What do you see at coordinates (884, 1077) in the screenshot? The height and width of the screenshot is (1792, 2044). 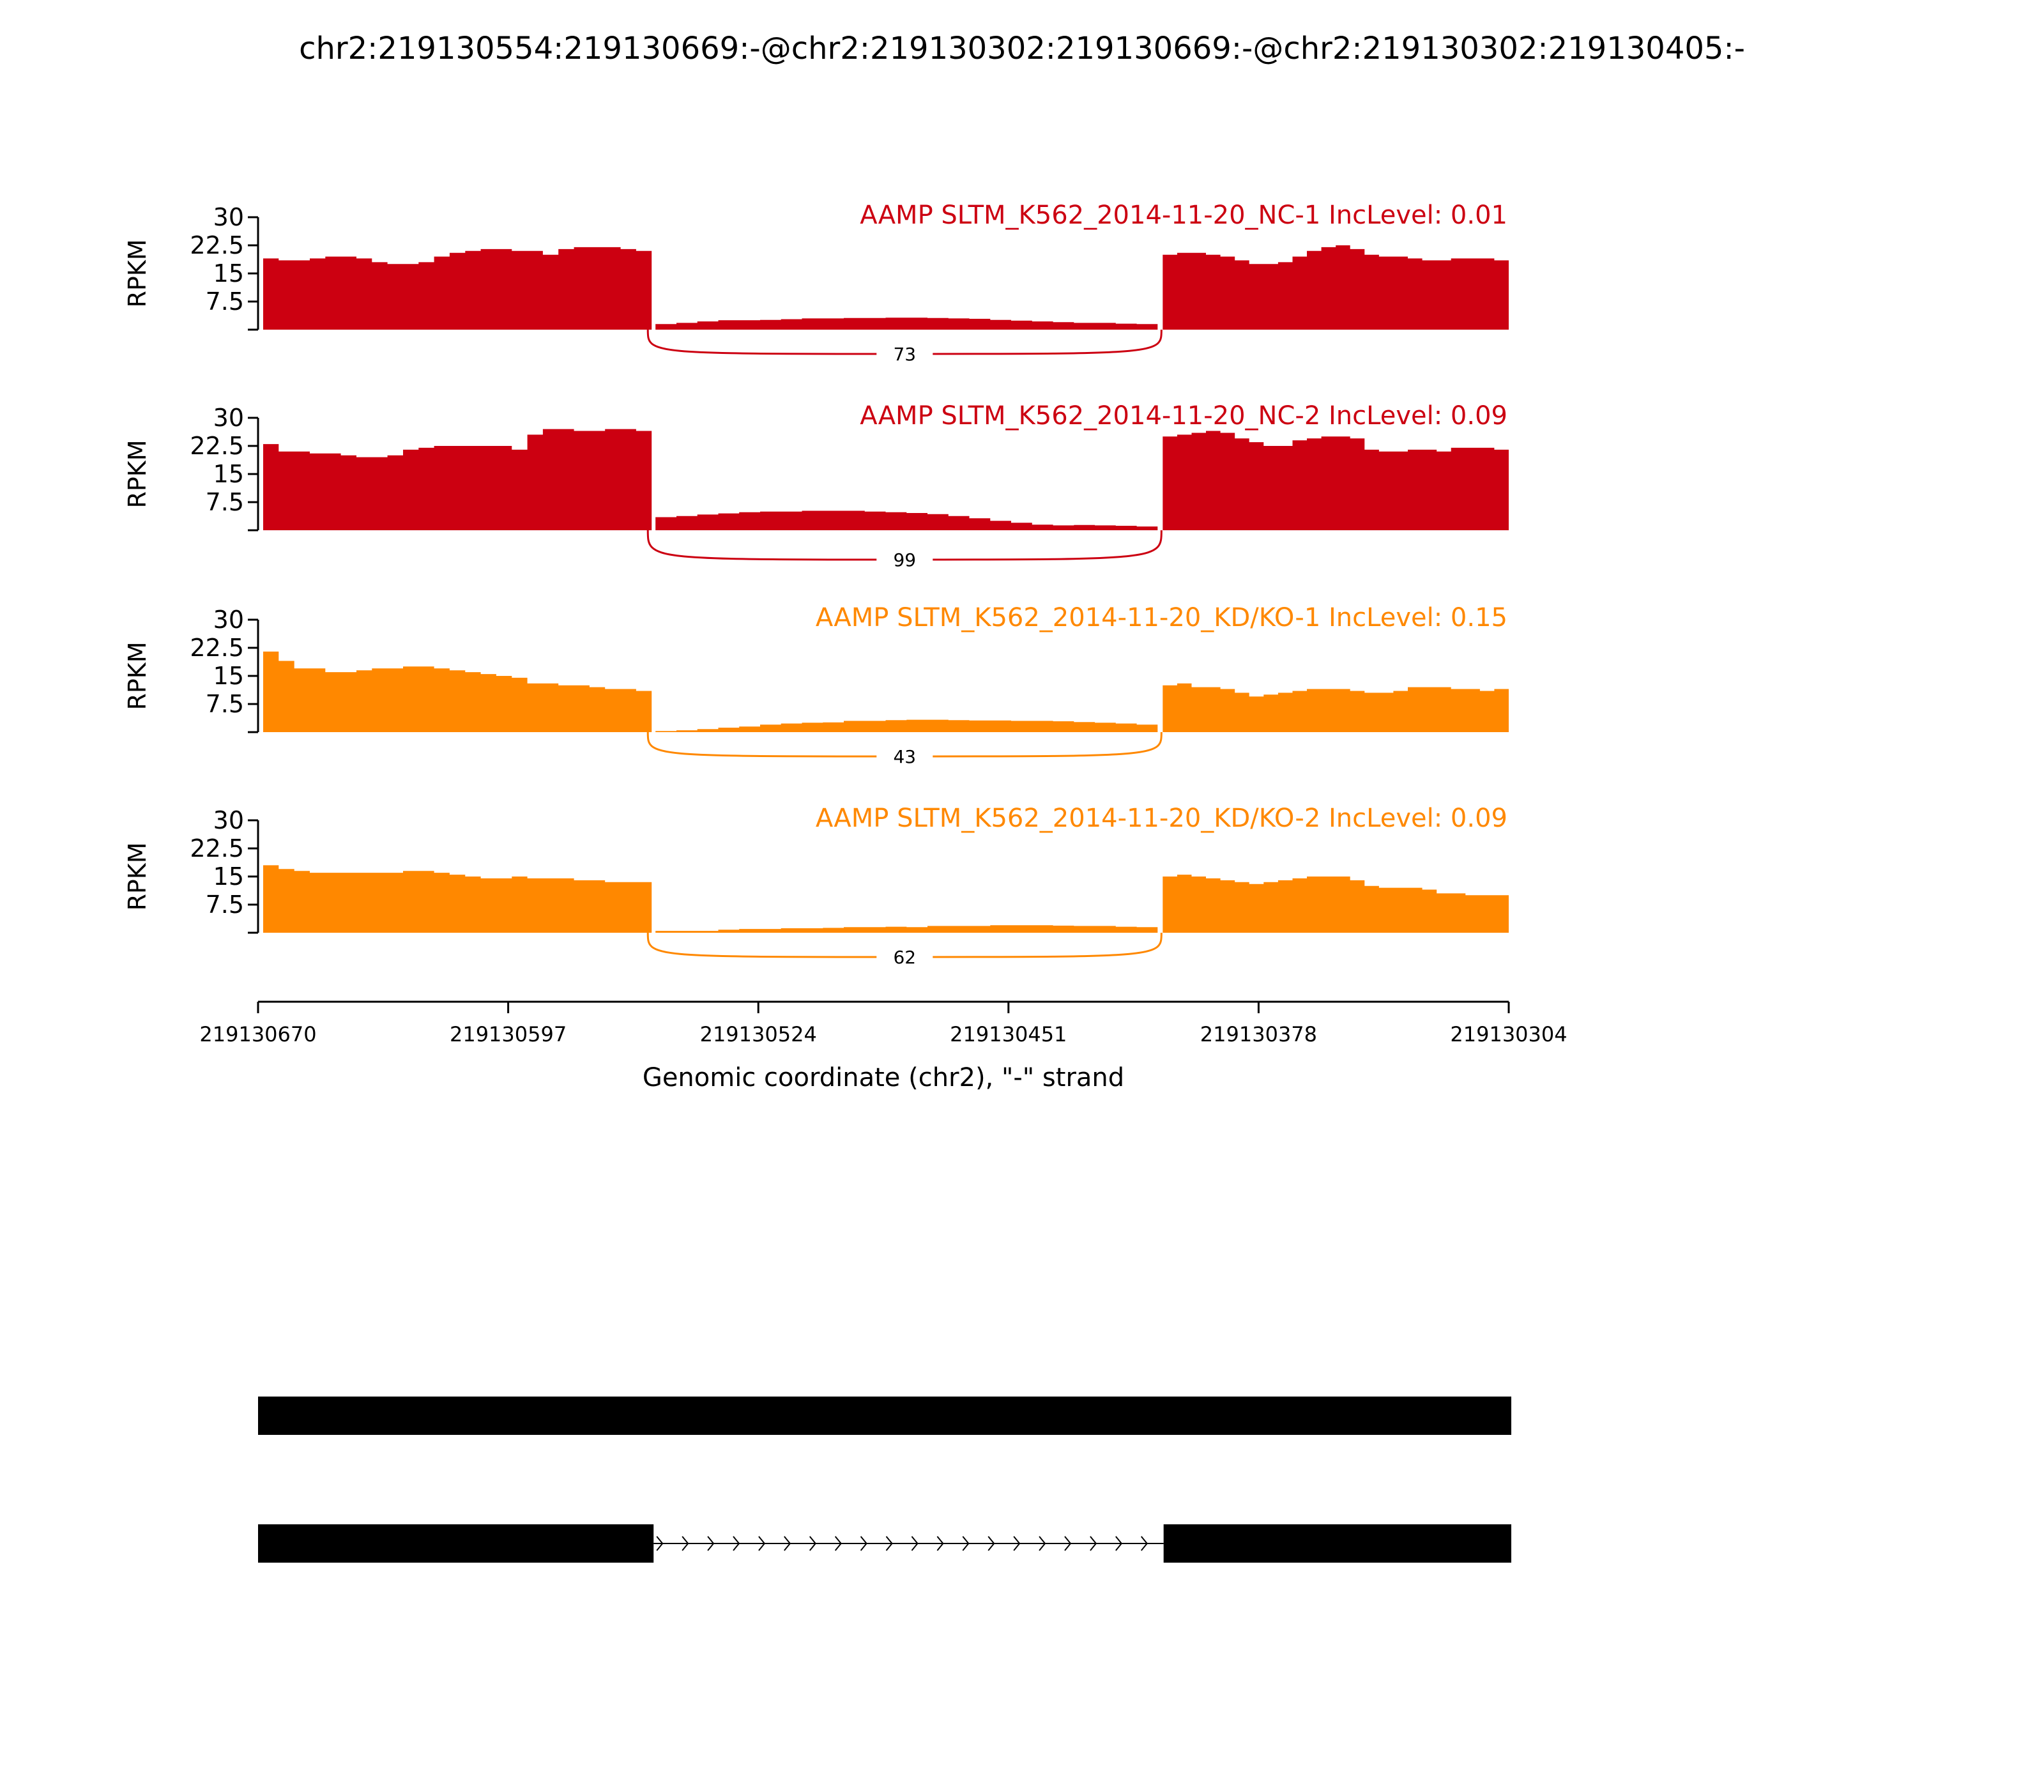 I see `x-axis-label: Genomic coordinate (chr2), "-" strand` at bounding box center [884, 1077].